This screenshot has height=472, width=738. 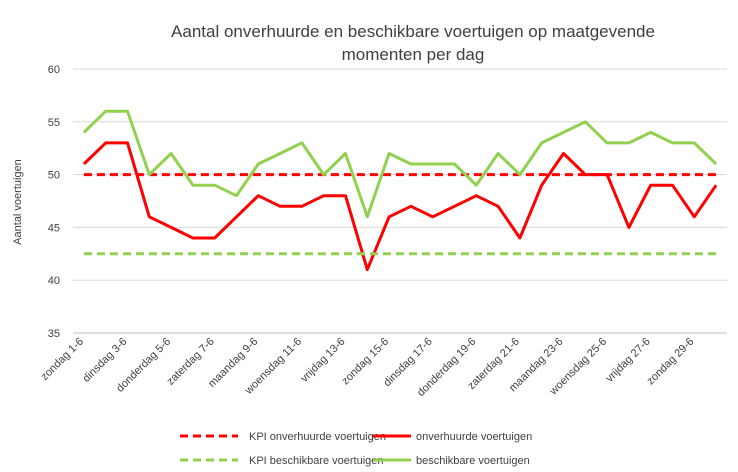 What do you see at coordinates (62, 359) in the screenshot?
I see `x-tick-label: zondag 1-6` at bounding box center [62, 359].